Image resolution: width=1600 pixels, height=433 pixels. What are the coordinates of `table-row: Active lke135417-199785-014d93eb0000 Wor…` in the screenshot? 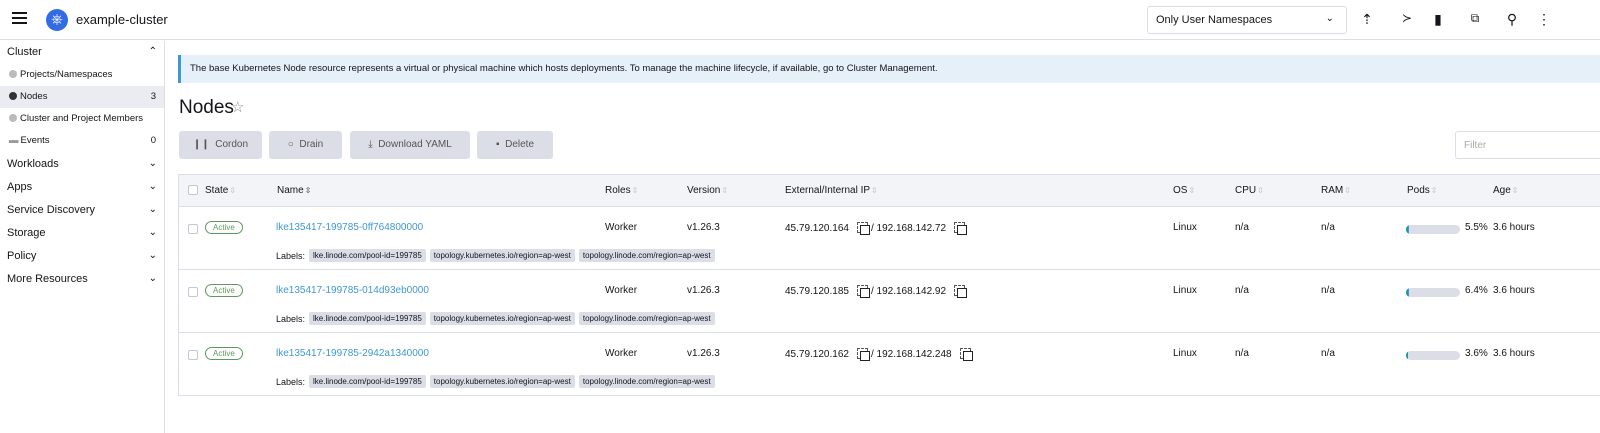 It's located at (889, 301).